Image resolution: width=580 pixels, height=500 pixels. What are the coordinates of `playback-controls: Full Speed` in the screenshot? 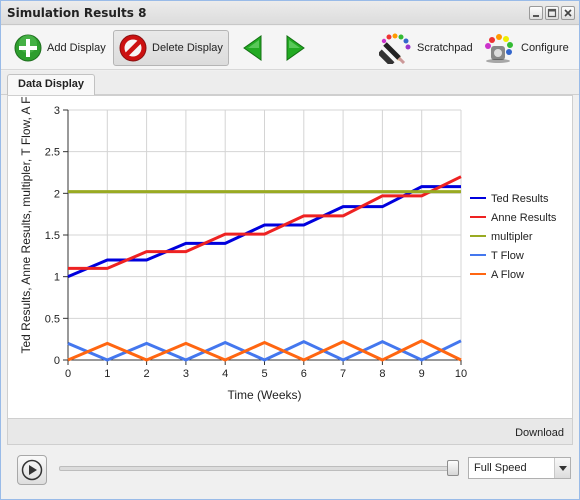 It's located at (290, 473).